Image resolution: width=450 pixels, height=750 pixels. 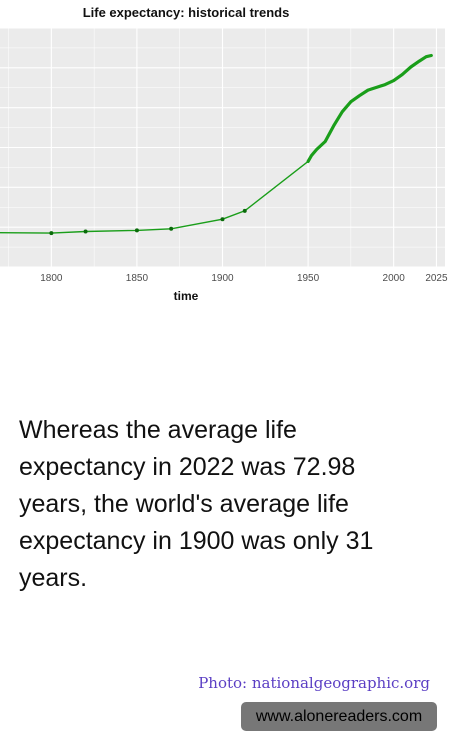 I want to click on x-tick-labels: 1800 1850 1900 1950 2000 2025, so click(x=244, y=278).